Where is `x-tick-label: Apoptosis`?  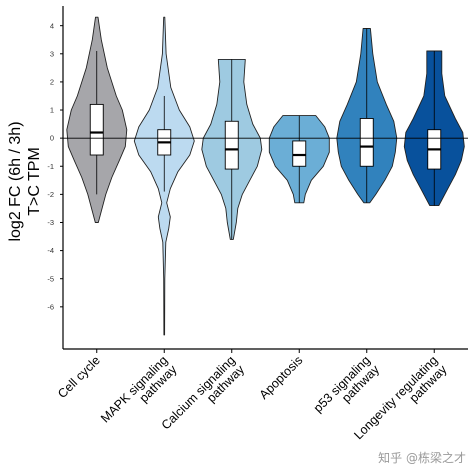 x-tick-label: Apoptosis is located at coordinates (281, 377).